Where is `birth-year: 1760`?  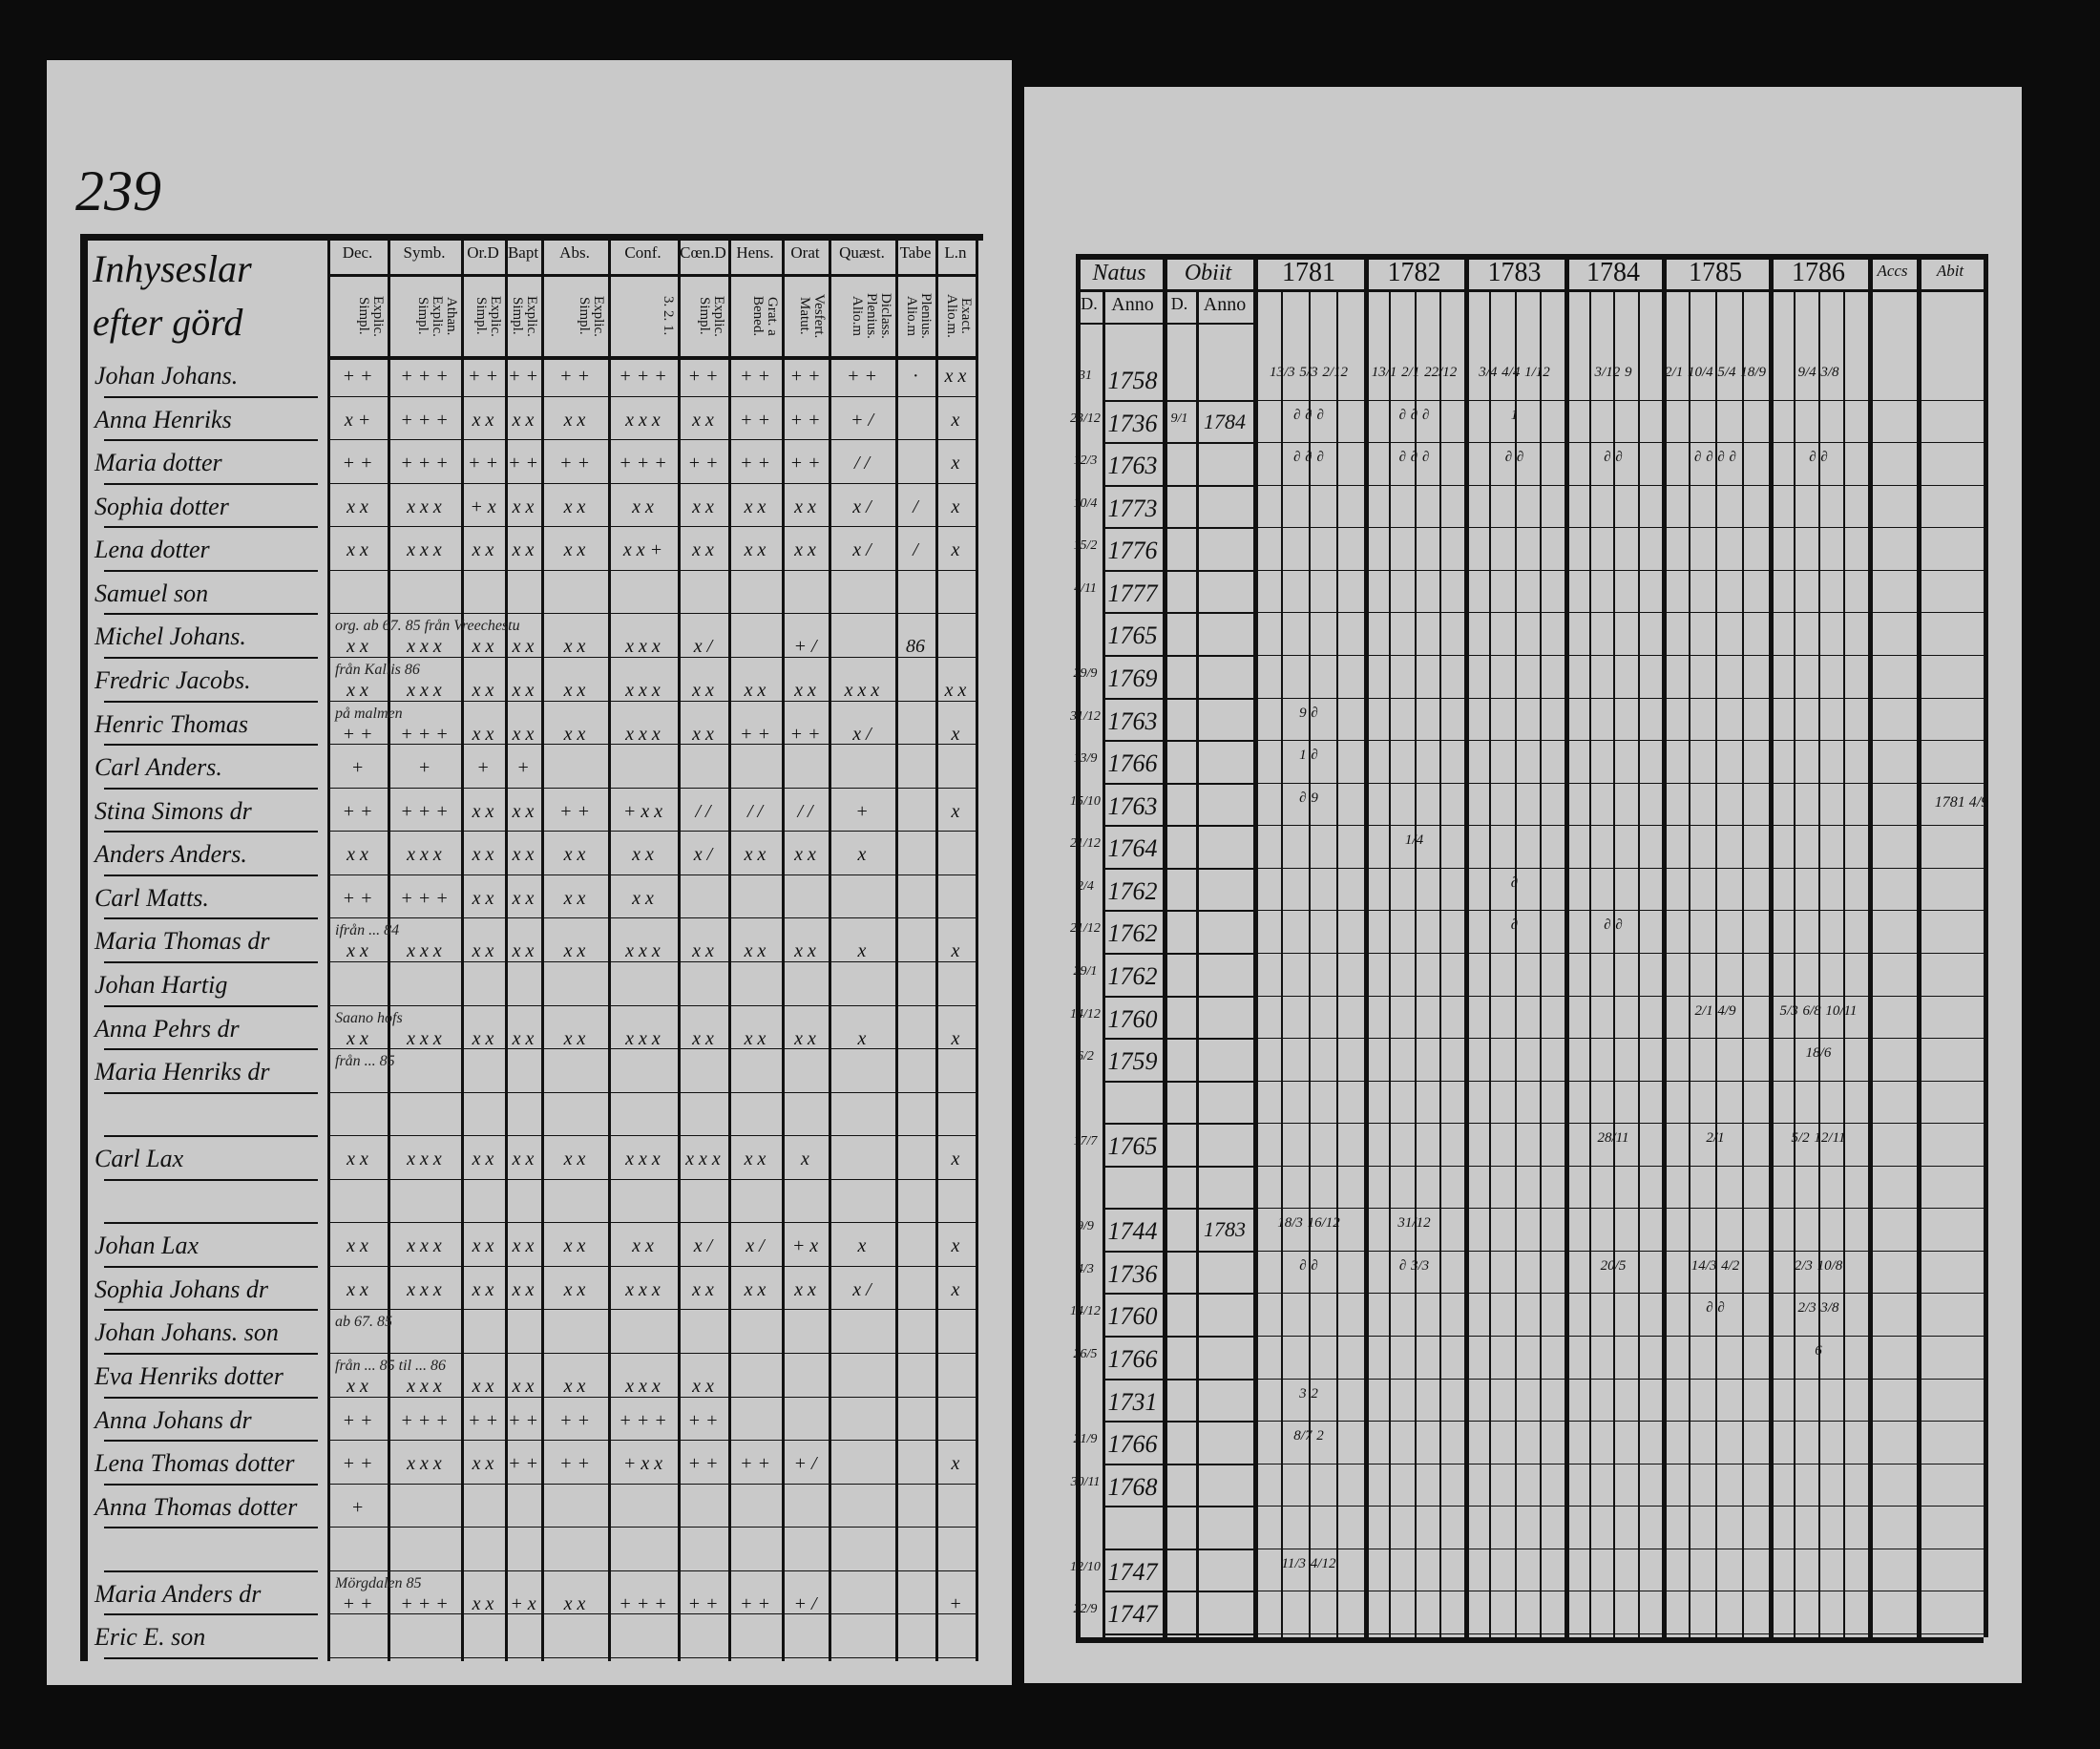
birth-year: 1760 is located at coordinates (1133, 1316).